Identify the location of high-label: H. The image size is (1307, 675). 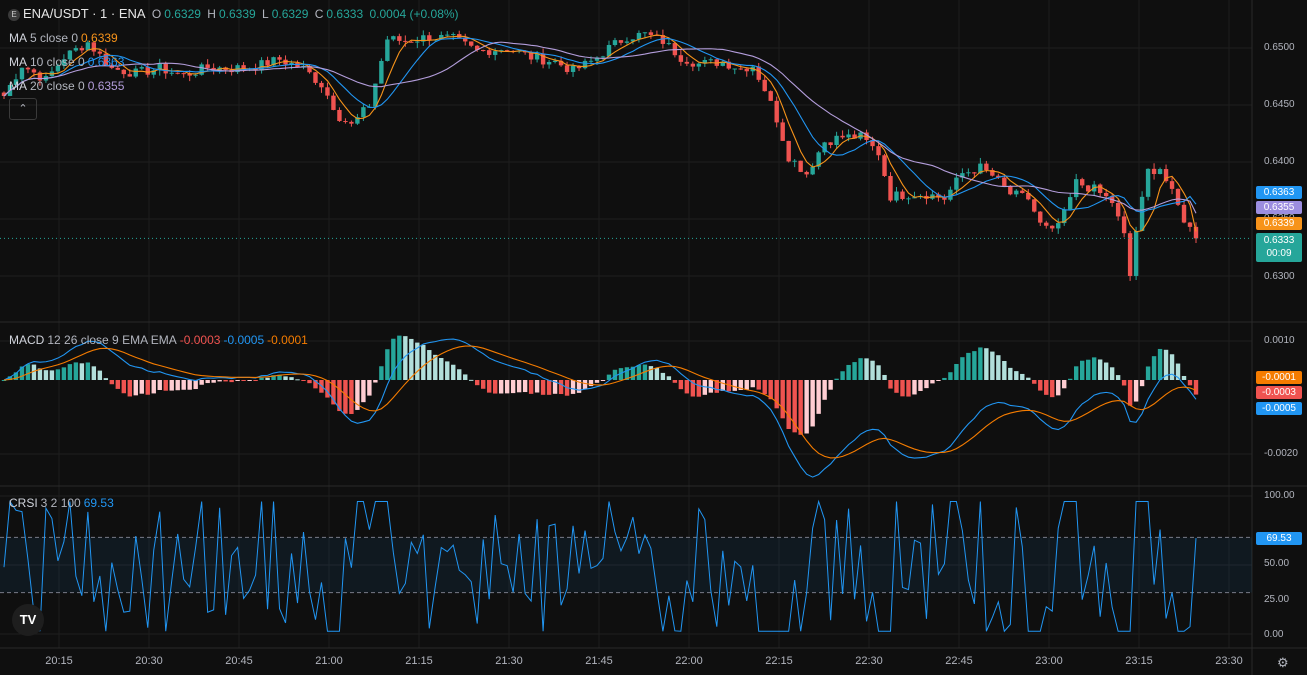
(211, 14).